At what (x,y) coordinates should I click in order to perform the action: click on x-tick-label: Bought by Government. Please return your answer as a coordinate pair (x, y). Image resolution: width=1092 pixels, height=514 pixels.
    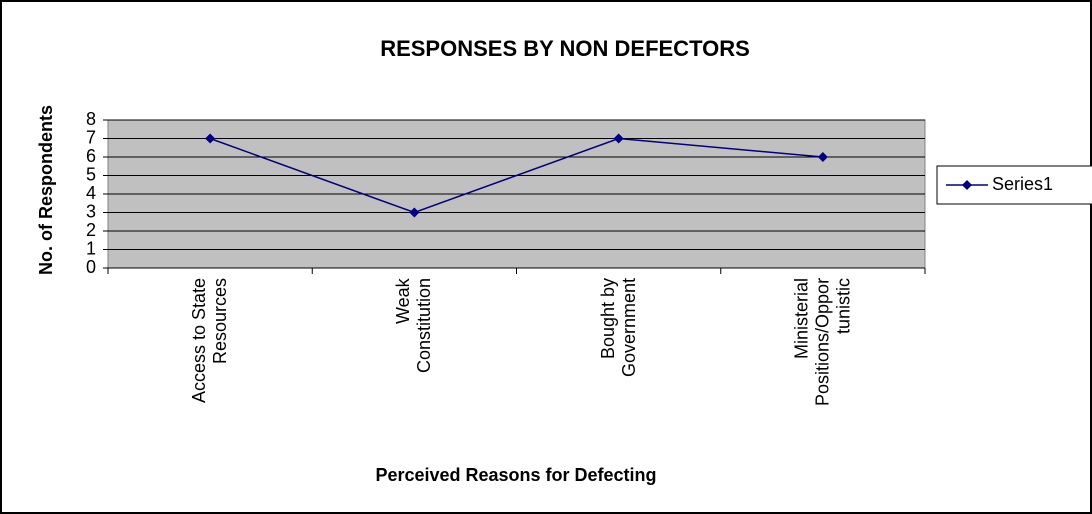
    Looking at the image, I should click on (618, 328).